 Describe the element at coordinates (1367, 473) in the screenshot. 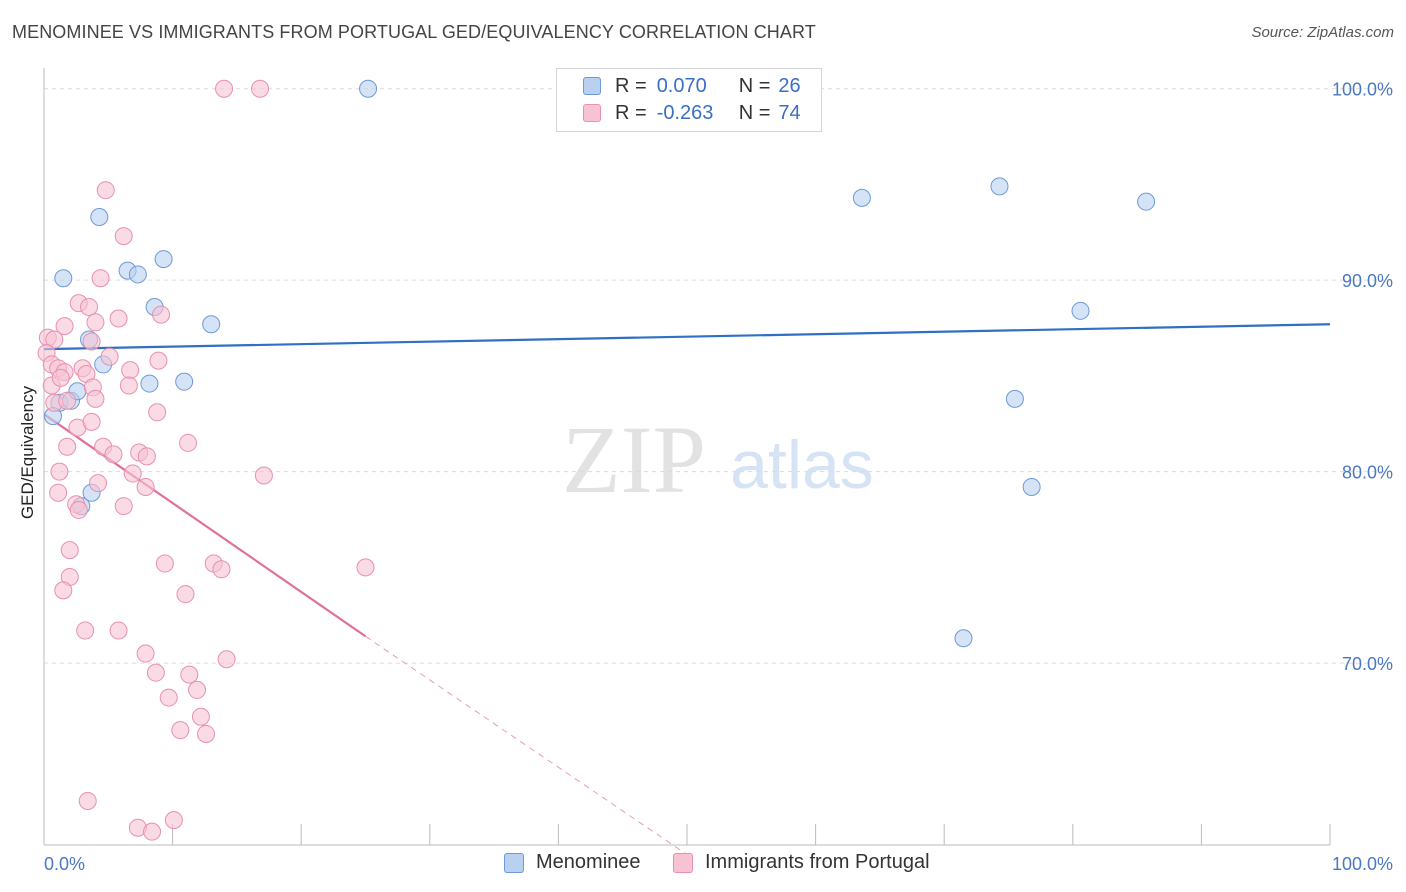

I see `y-tick-label: 80.0%` at that location.